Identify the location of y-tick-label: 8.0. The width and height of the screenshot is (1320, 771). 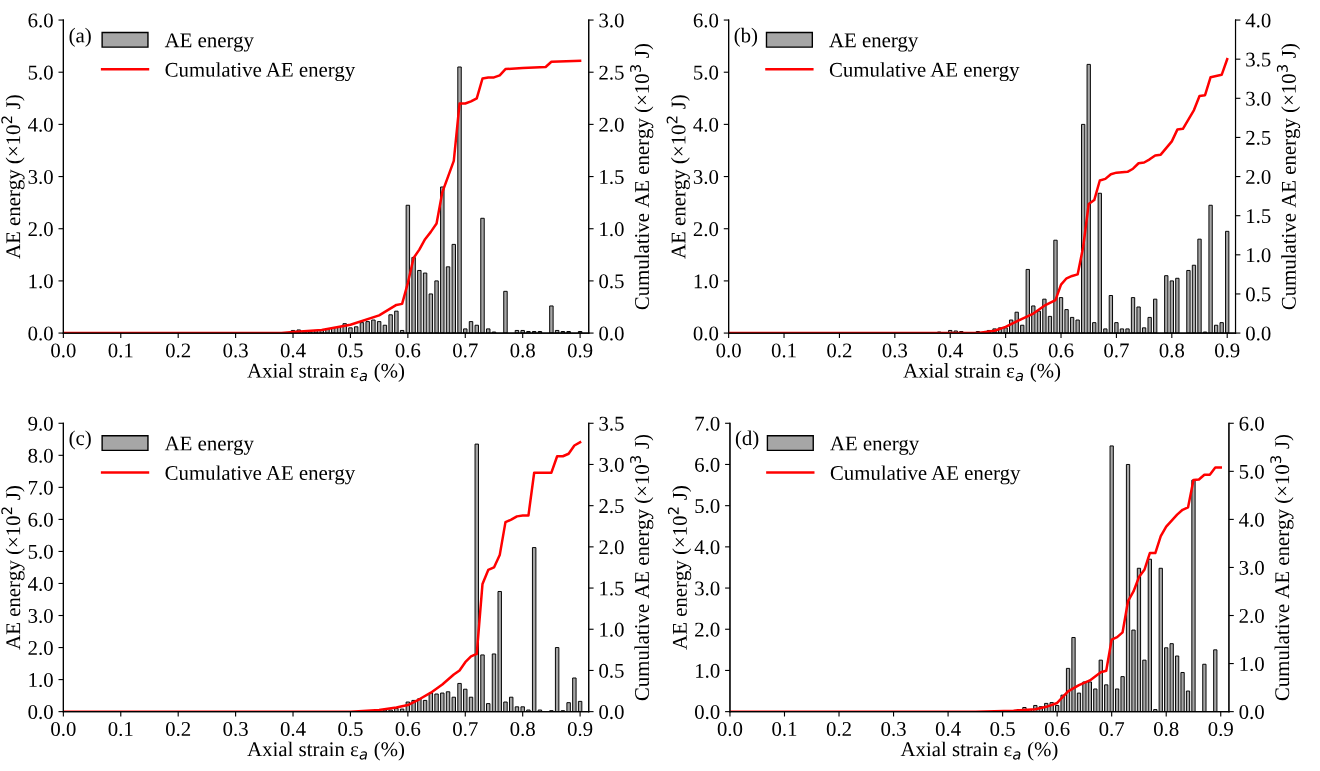
(40, 455).